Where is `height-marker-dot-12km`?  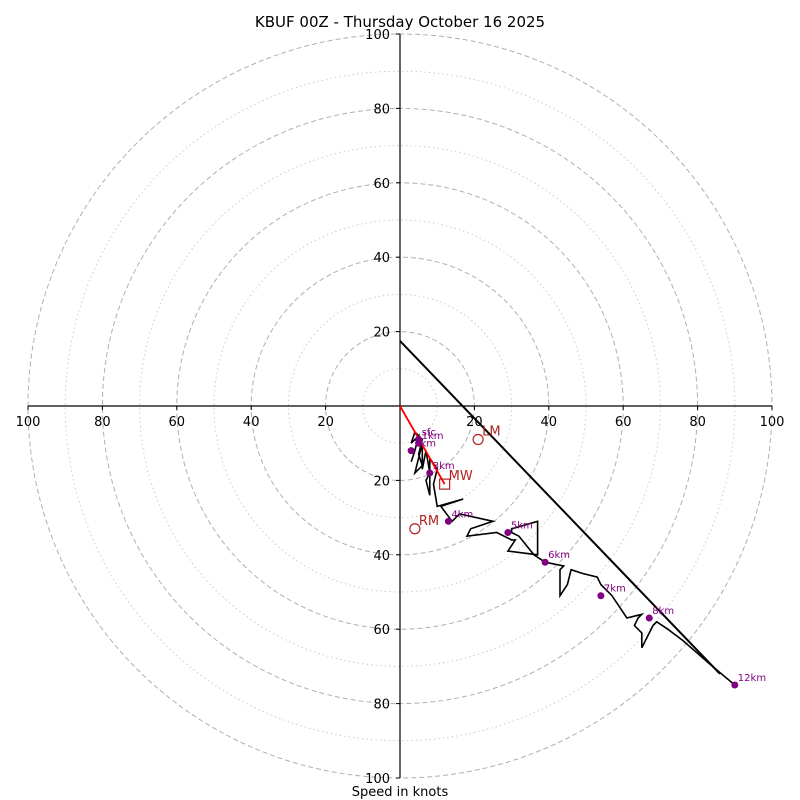 height-marker-dot-12km is located at coordinates (735, 685).